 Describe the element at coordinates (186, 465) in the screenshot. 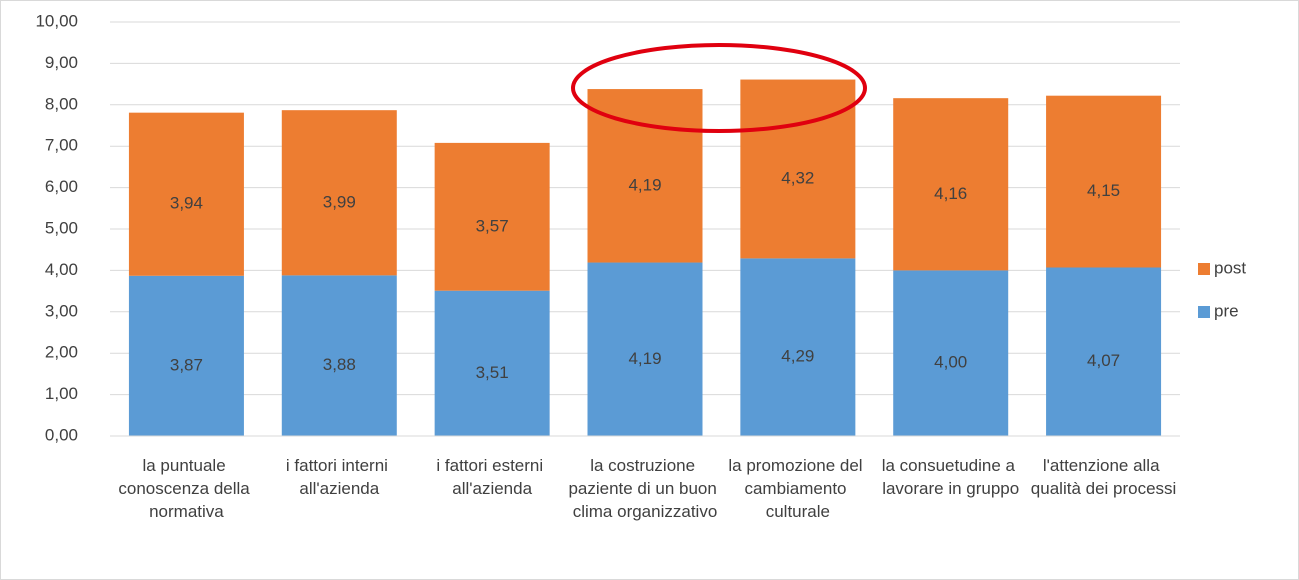

I see `label-line: la puntuale` at that location.